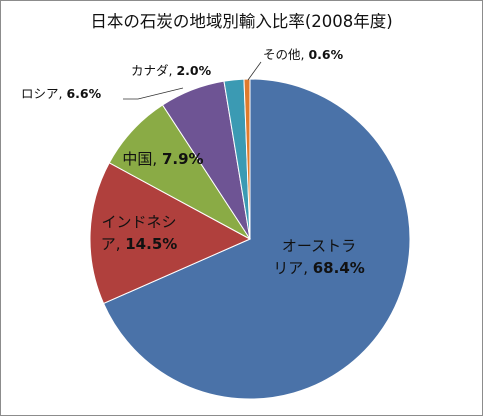 The width and height of the screenshot is (483, 416). Describe the element at coordinates (61, 93) in the screenshot. I see `slice-data-label: ロシア, 6.6%` at that location.